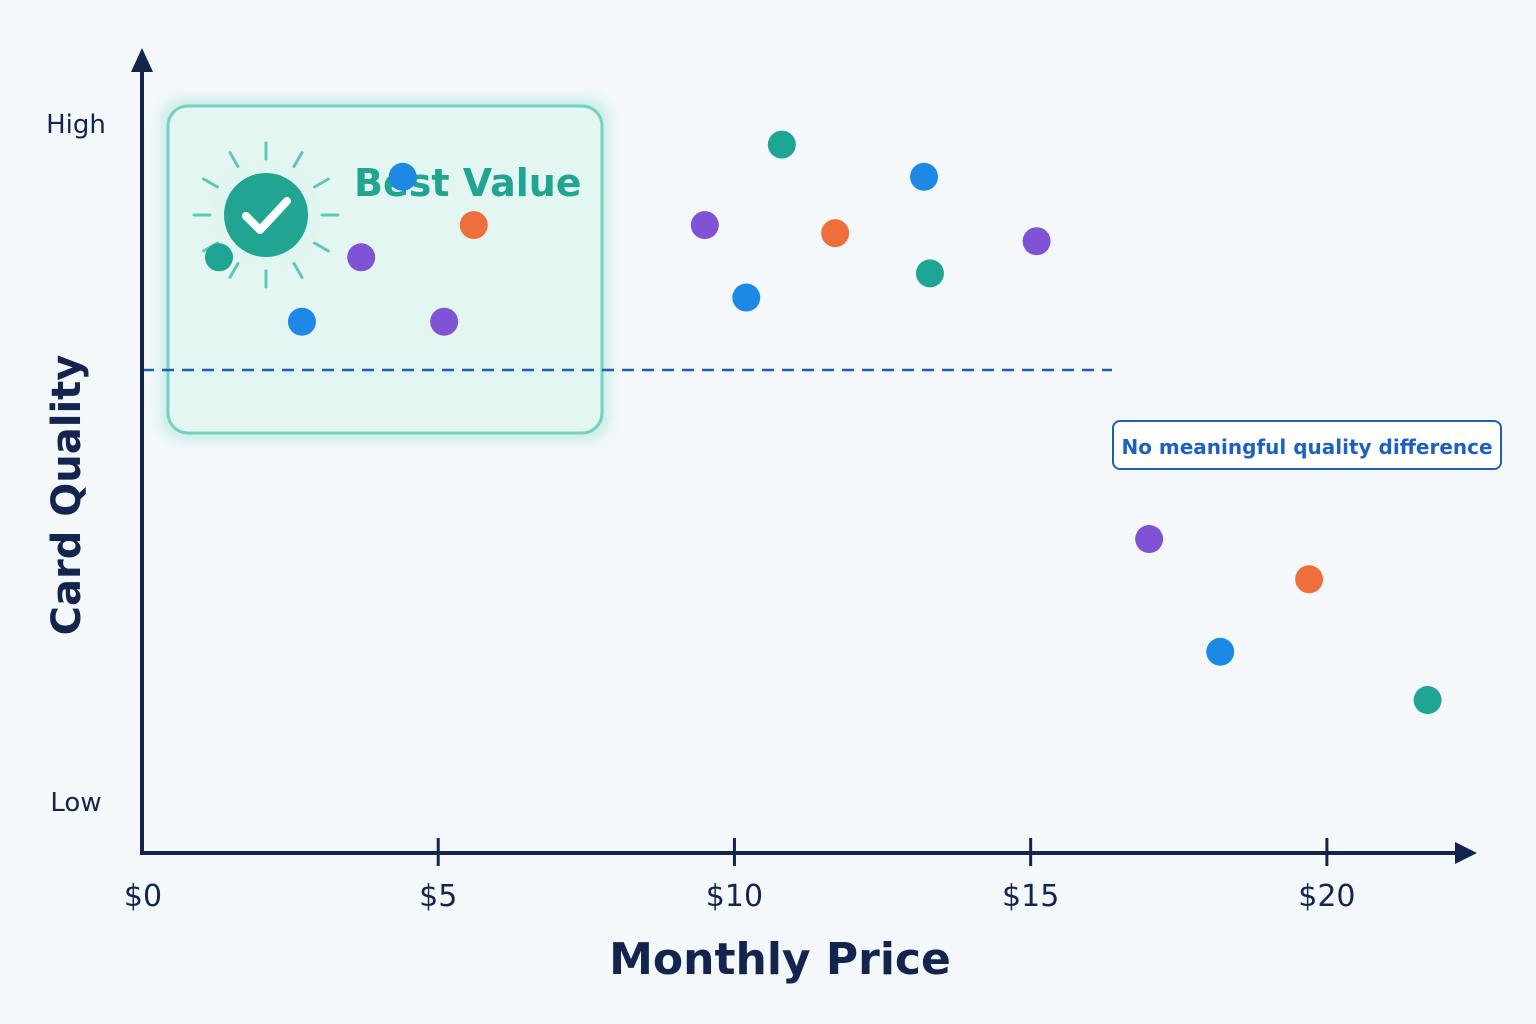 The width and height of the screenshot is (1536, 1024). What do you see at coordinates (142, 60) in the screenshot?
I see `y-axis-arrow-icon` at bounding box center [142, 60].